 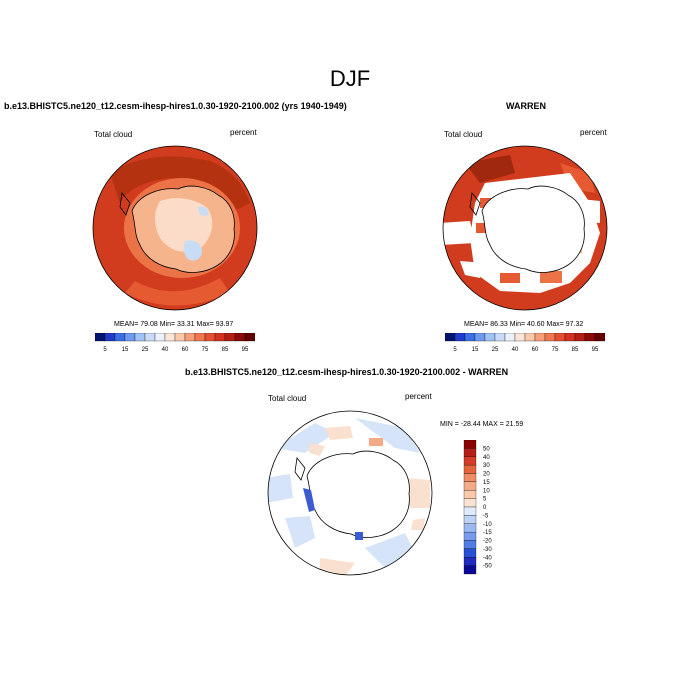 I want to click on panel-1-coastline, so click(x=177, y=229).